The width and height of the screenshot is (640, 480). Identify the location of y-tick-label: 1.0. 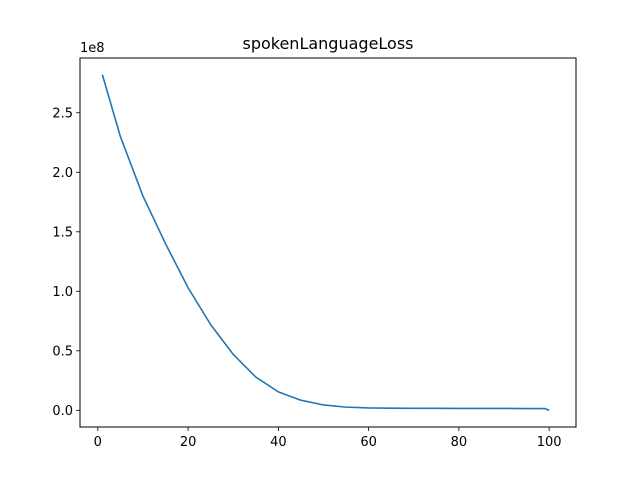
(62, 292).